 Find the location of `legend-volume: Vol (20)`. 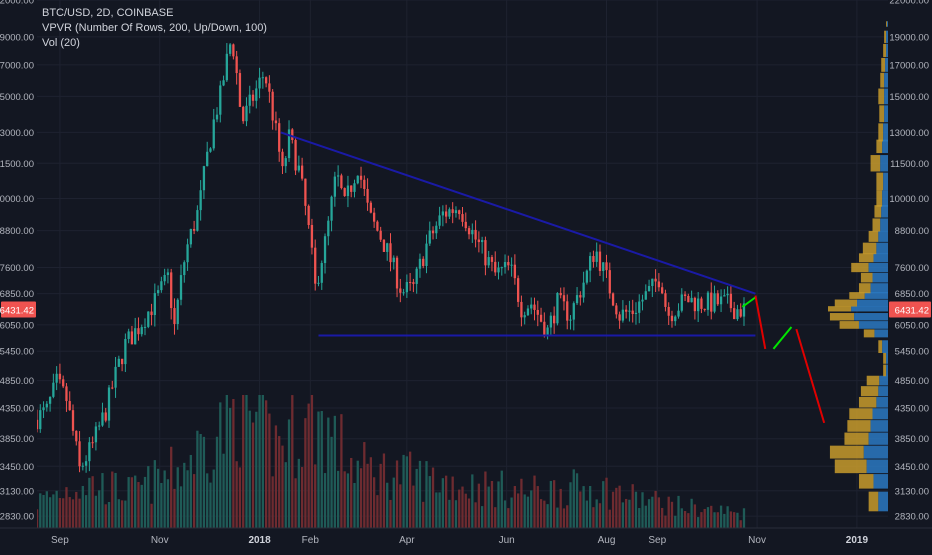

legend-volume: Vol (20) is located at coordinates (61, 43).